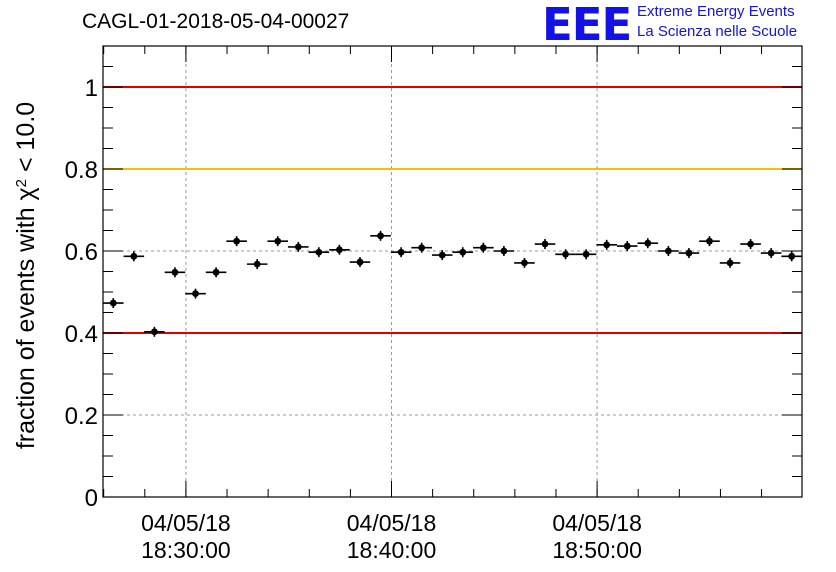 Image resolution: width=836 pixels, height=572 pixels. I want to click on chart-title: CAGL-01-2018-05-04-00027, so click(216, 21).